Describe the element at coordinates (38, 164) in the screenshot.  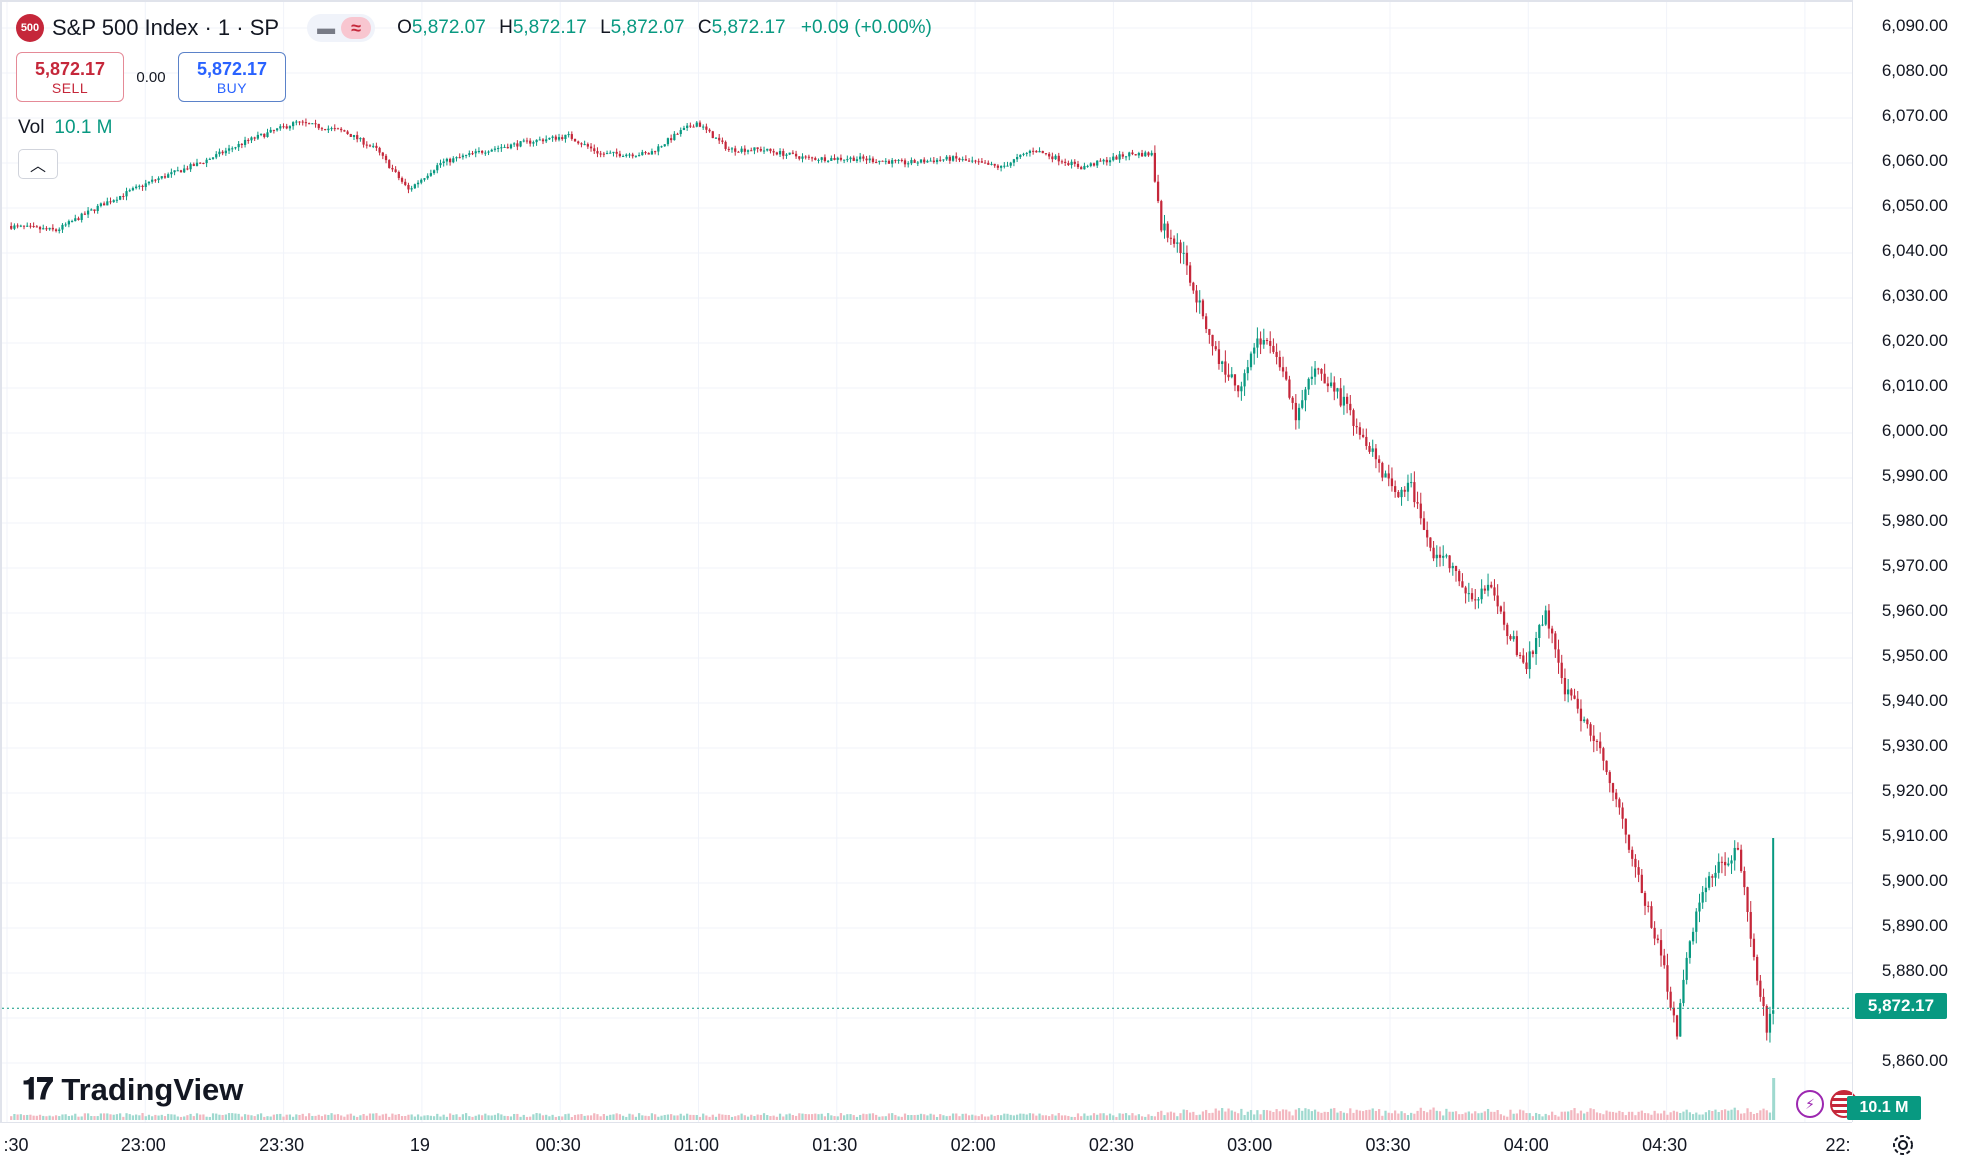
I see `collapse-legend-button: ︿` at that location.